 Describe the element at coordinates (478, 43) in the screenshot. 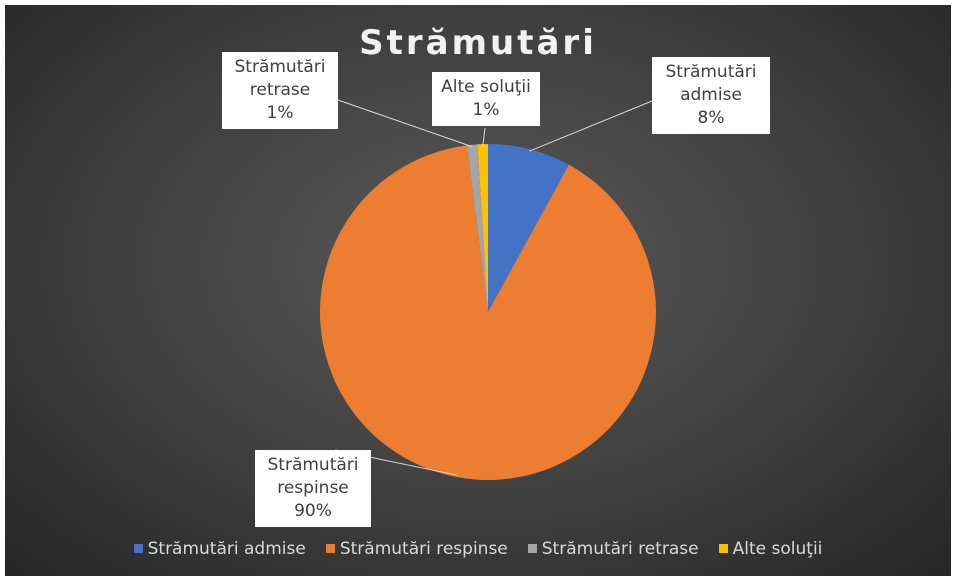

I see `chart-title: Strămutări` at that location.